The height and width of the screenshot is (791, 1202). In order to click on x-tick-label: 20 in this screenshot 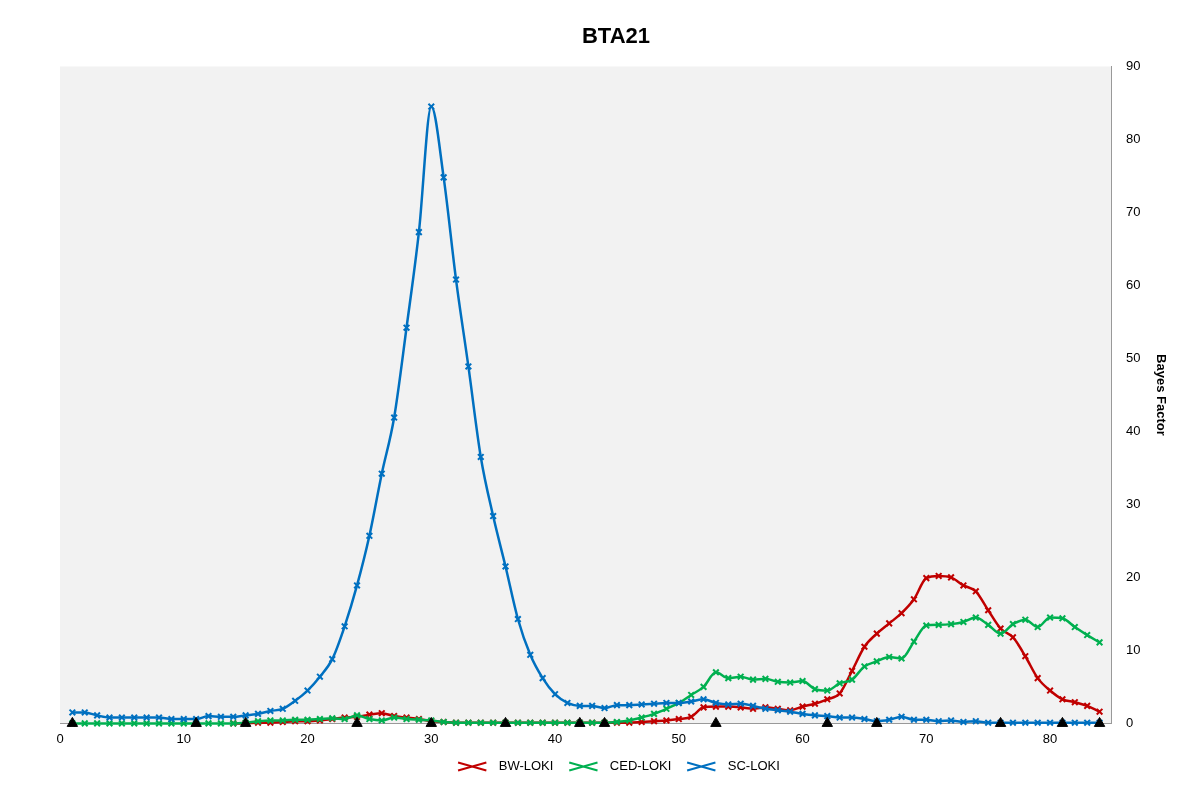, I will do `click(307, 738)`.